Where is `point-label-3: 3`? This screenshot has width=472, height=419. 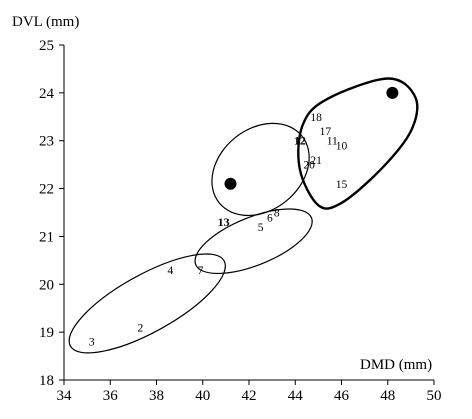
point-label-3: 3 is located at coordinates (92, 343).